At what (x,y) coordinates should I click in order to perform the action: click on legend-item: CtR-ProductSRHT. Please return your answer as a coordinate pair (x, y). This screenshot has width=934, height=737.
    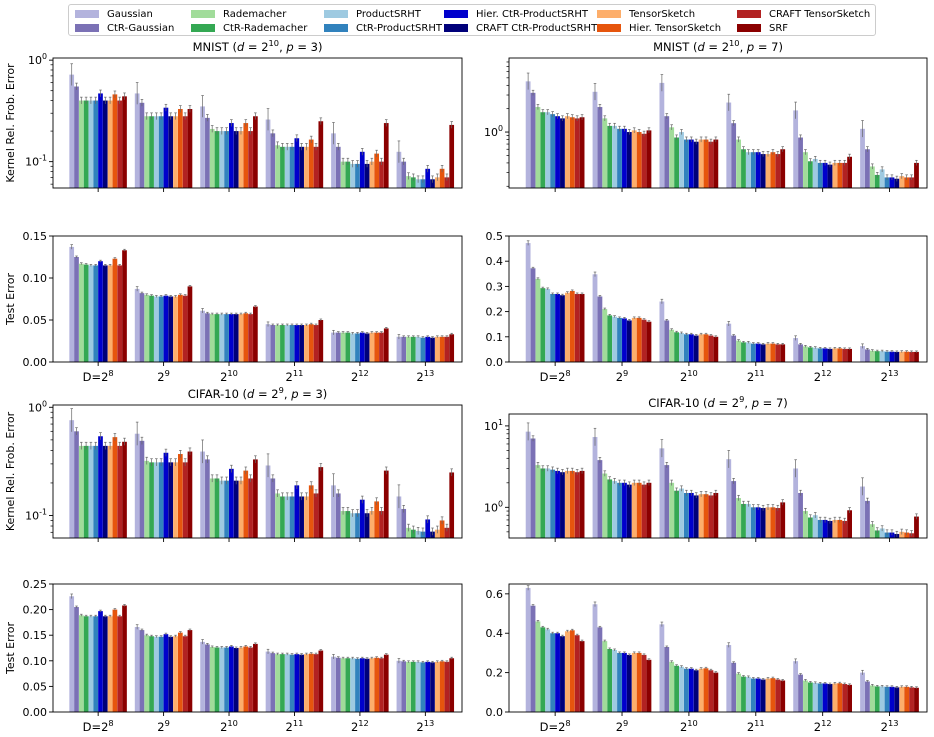
    Looking at the image, I should click on (383, 28).